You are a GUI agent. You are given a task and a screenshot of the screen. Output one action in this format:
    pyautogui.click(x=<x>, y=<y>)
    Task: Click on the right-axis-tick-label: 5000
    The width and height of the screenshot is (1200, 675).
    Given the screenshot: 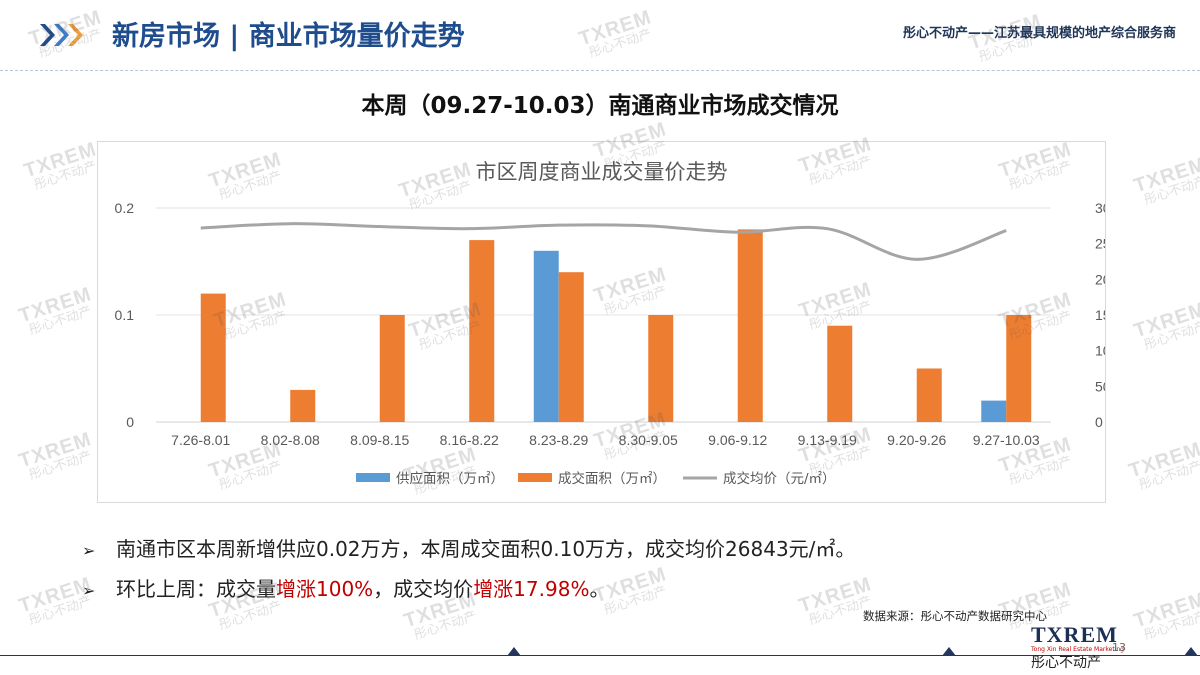 What is the action you would take?
    pyautogui.click(x=1100, y=386)
    